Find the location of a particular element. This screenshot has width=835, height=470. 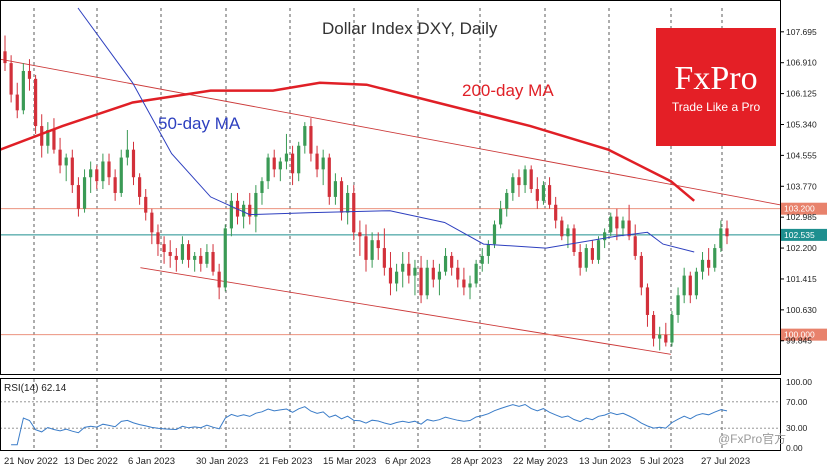

x-tick-label: 6 Apr 2023 is located at coordinates (408, 461).